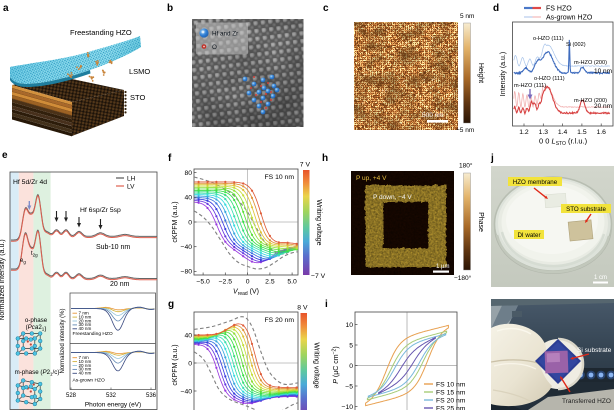  I want to click on svg-text: 2.5, so click(270, 282).